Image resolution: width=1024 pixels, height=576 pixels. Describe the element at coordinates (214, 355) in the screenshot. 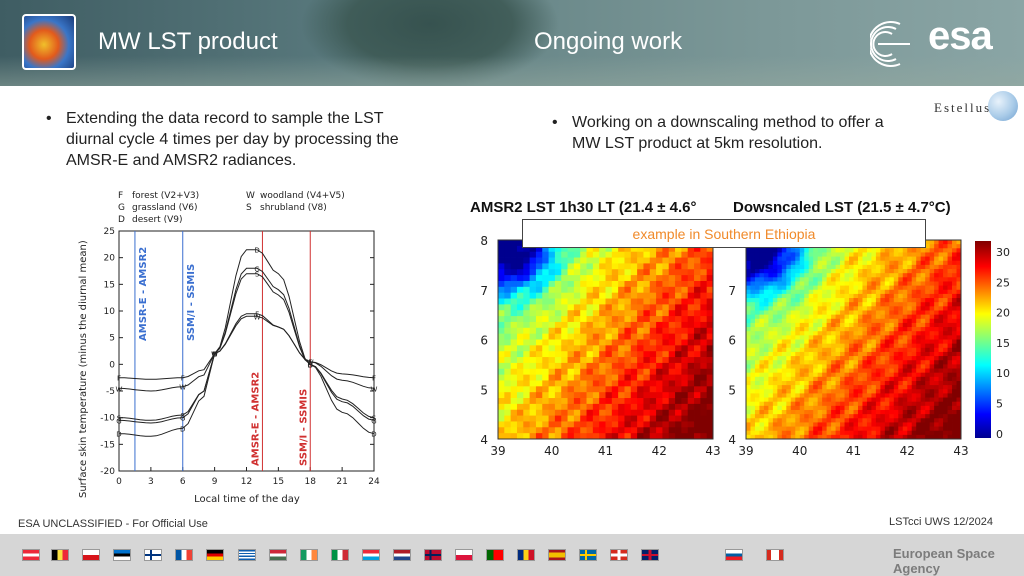

I see `series-marker: S` at that location.